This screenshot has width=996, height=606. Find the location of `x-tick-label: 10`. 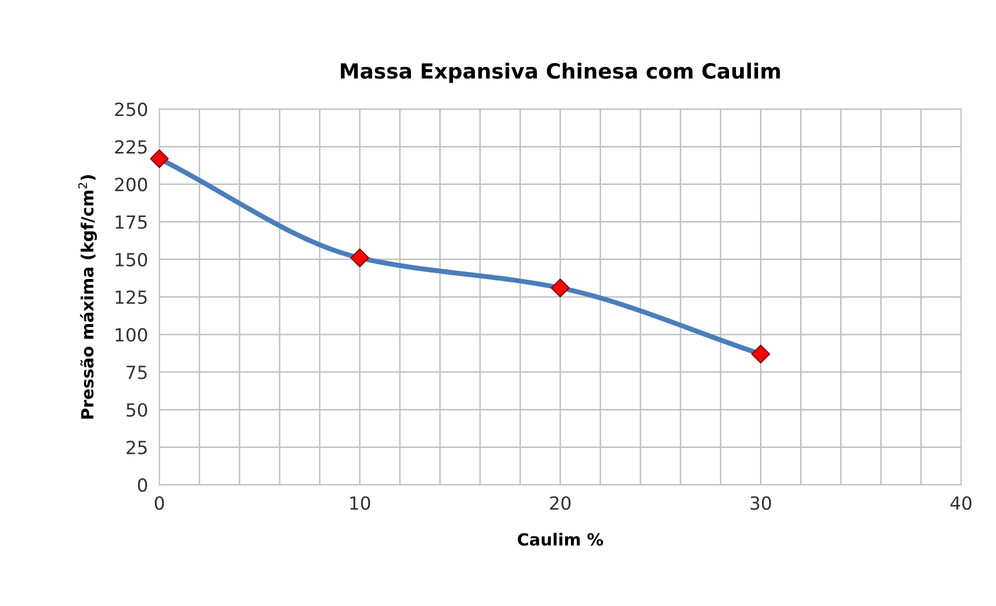

x-tick-label: 10 is located at coordinates (360, 503).